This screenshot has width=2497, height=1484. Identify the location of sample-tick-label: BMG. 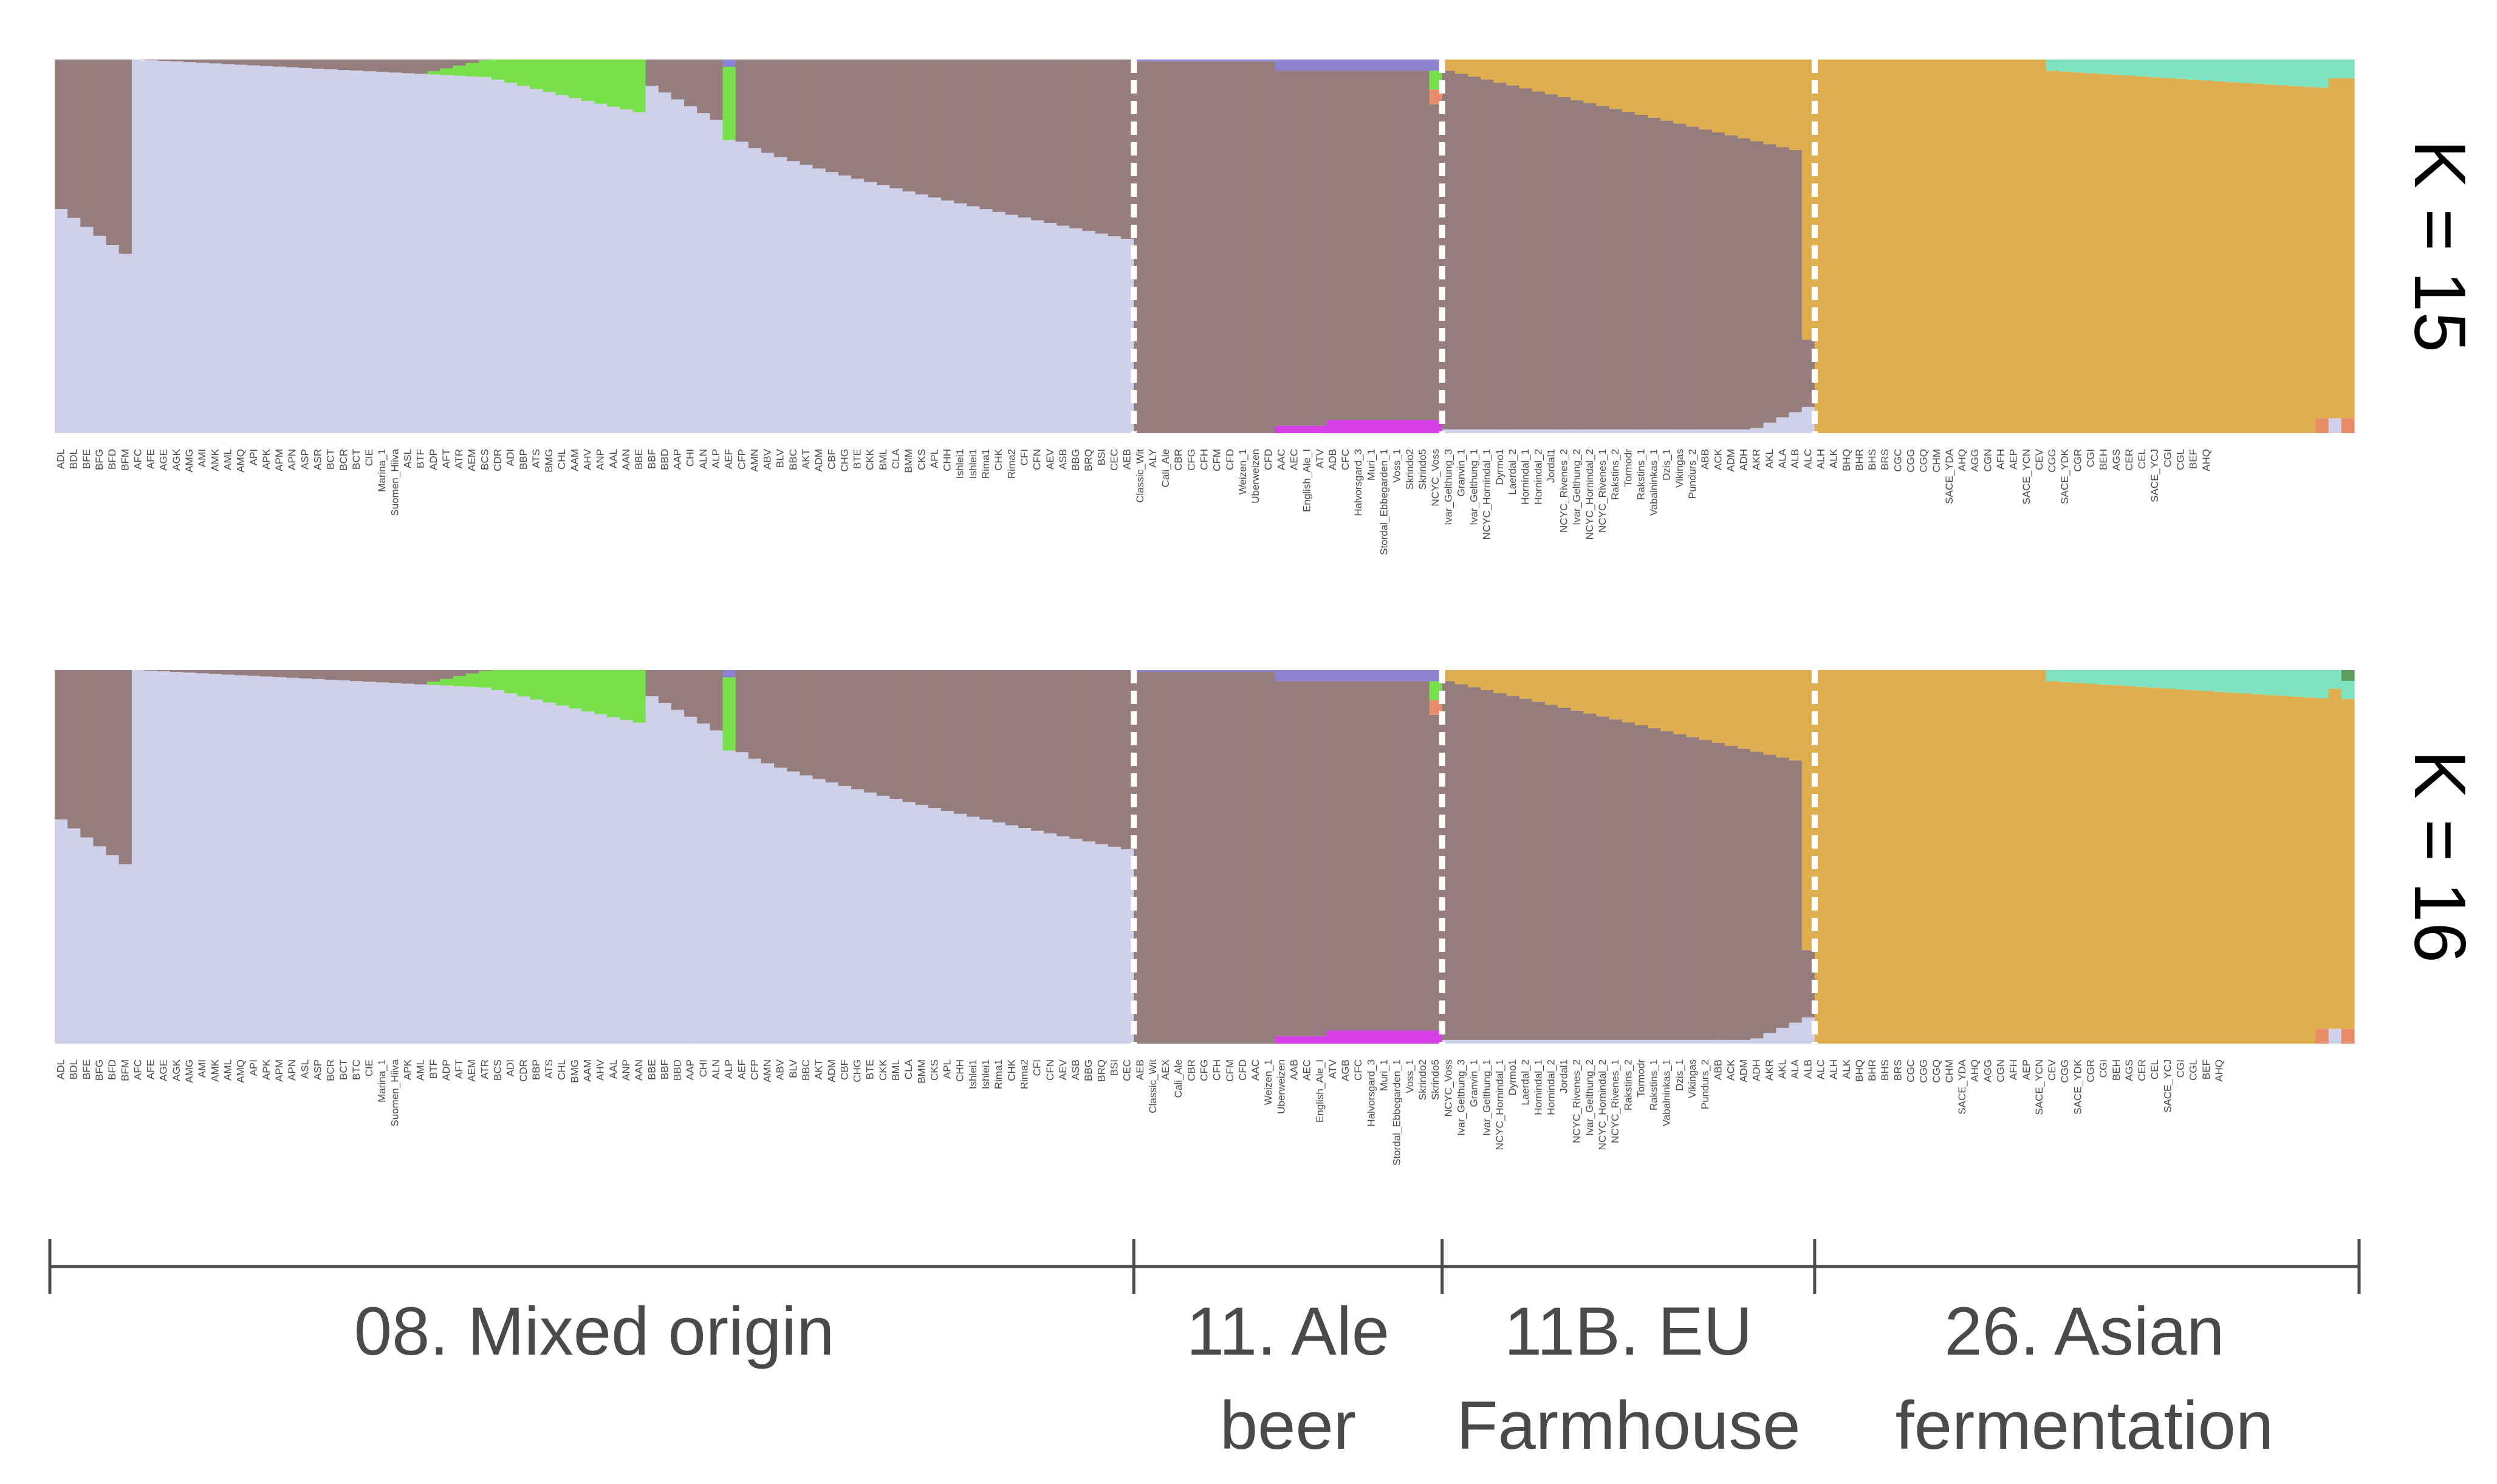
(574, 1071).